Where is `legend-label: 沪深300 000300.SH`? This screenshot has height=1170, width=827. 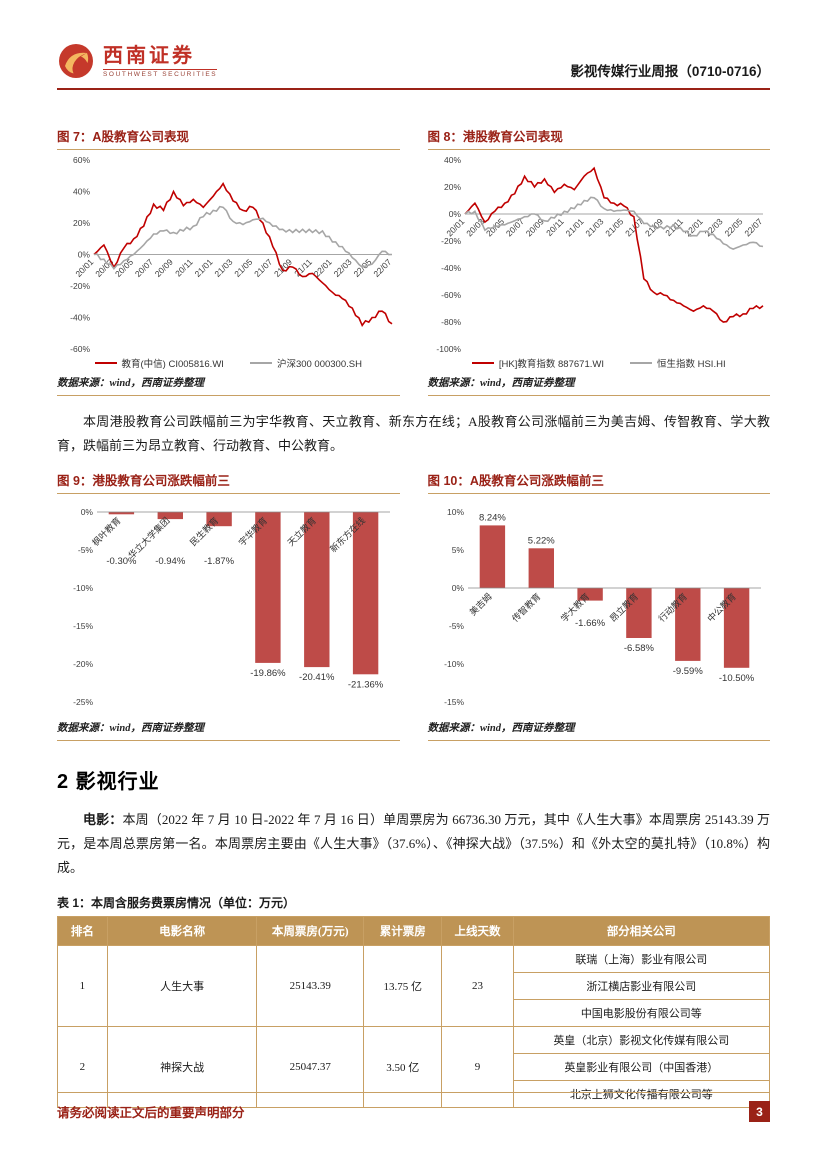 legend-label: 沪深300 000300.SH is located at coordinates (319, 364).